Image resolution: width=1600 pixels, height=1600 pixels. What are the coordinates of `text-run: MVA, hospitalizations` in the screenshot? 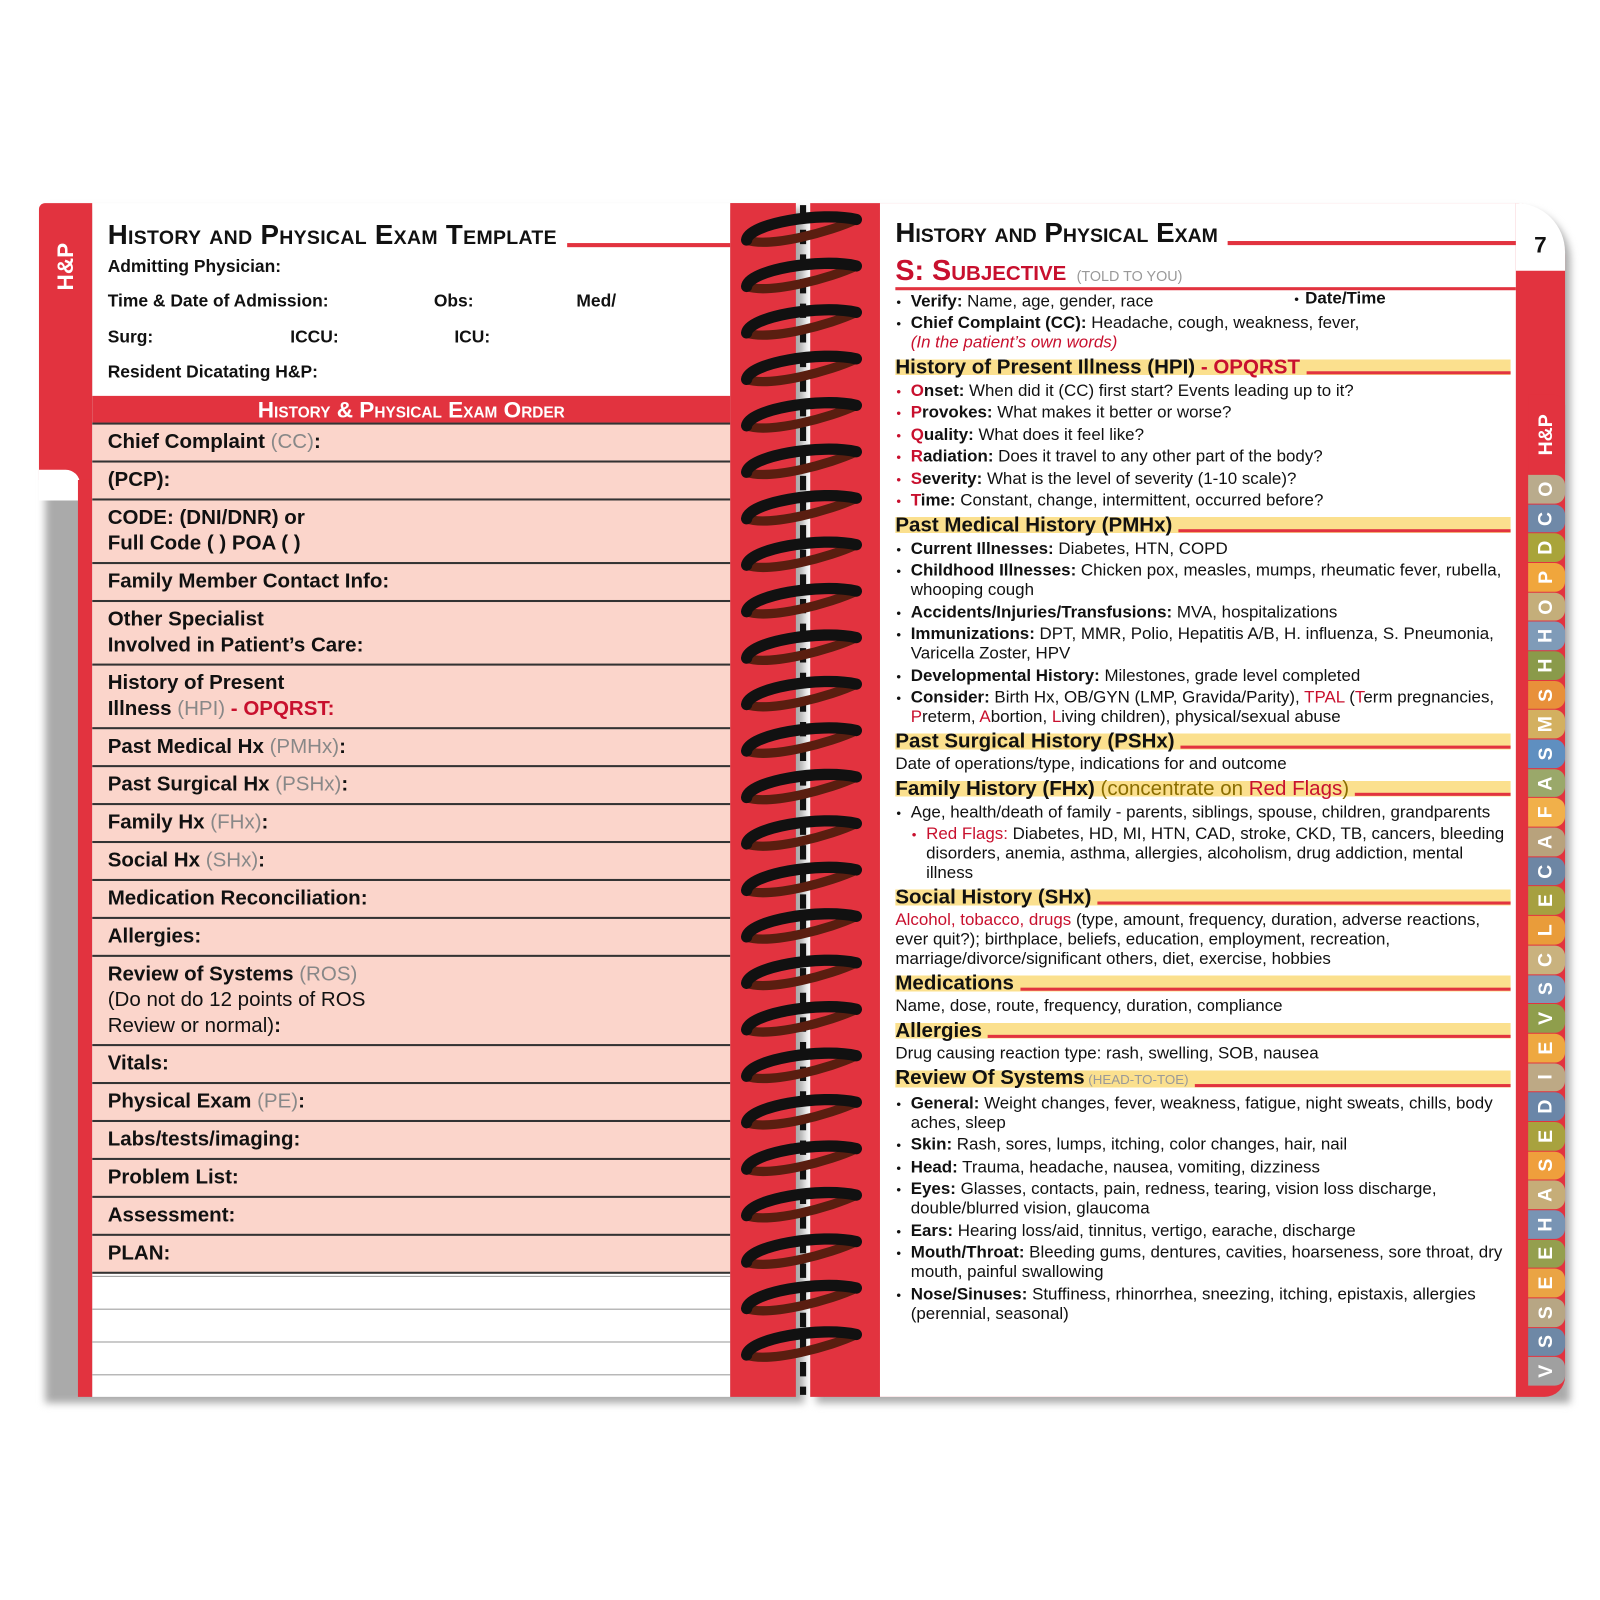 It's located at (1255, 612).